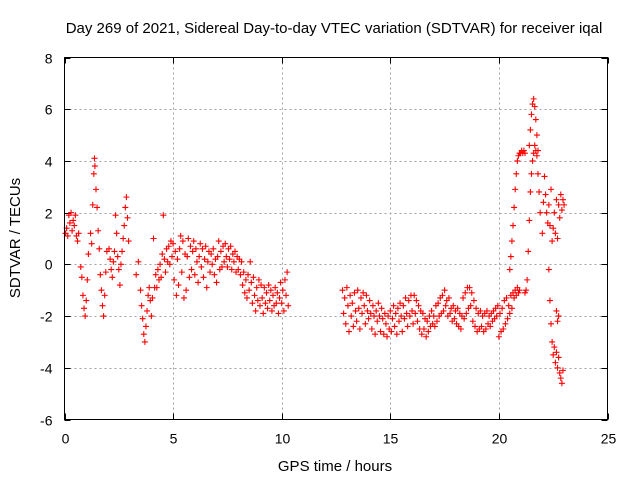 This screenshot has height=480, width=640. Describe the element at coordinates (49, 59) in the screenshot. I see `y-tick-label: 8` at that location.